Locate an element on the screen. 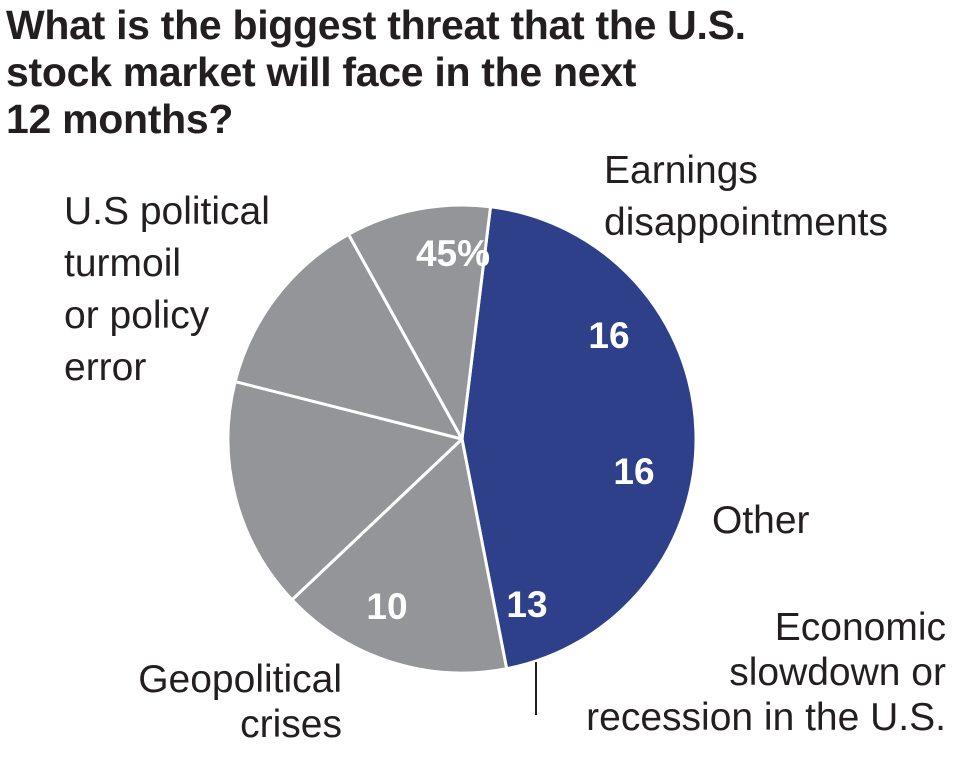 The image size is (959, 759). category-label-line: recession in the U.S. is located at coordinates (766, 717).